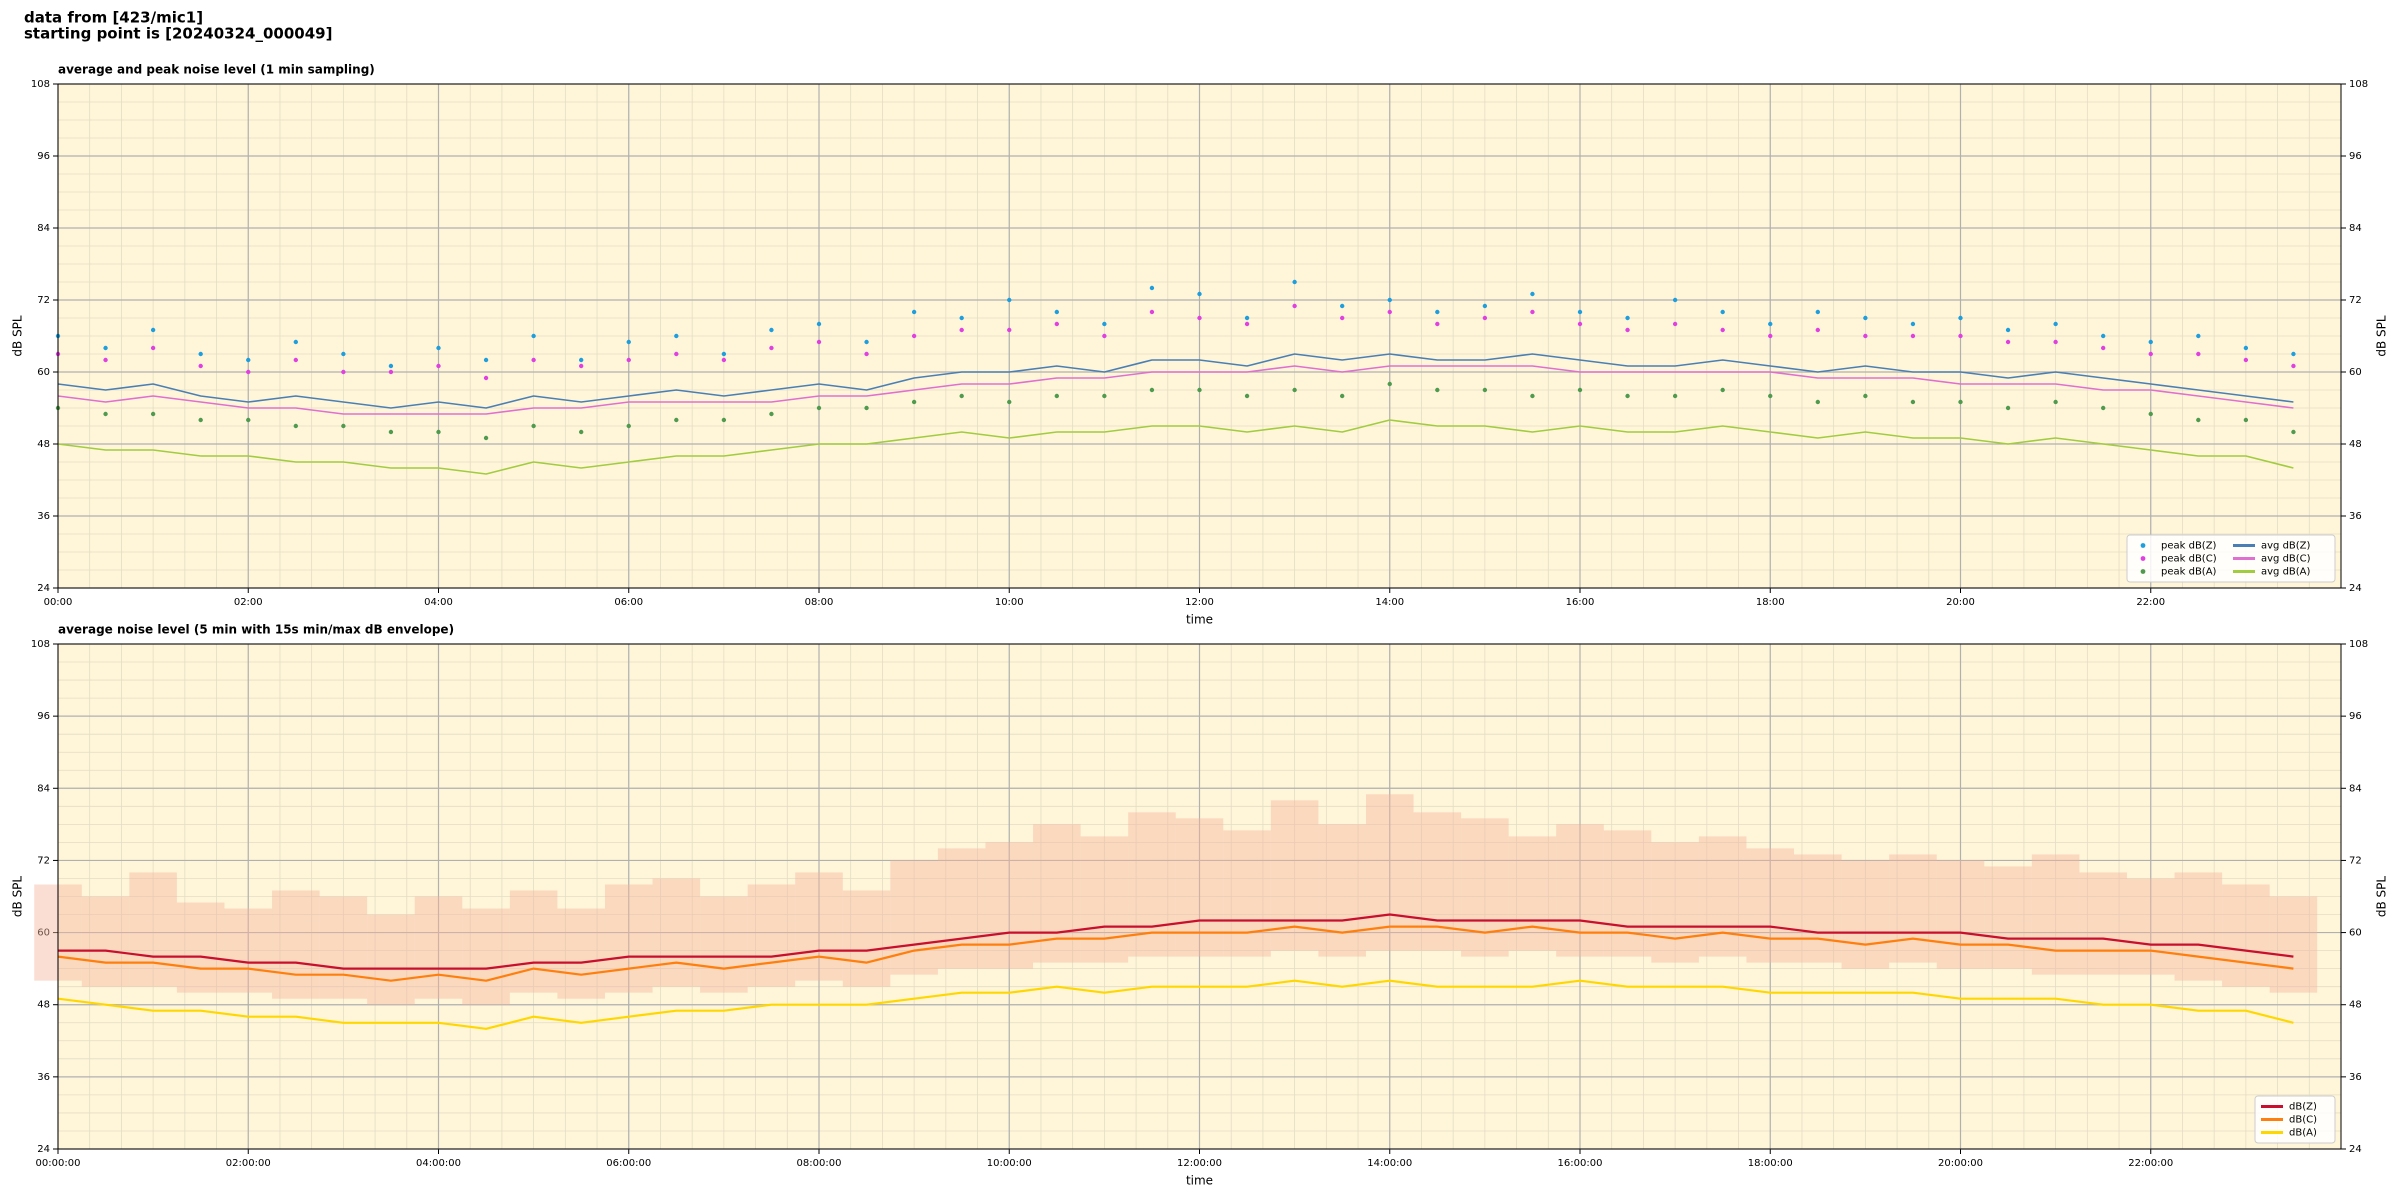  I want to click on y-tick-label: 72, so click(2355, 300).